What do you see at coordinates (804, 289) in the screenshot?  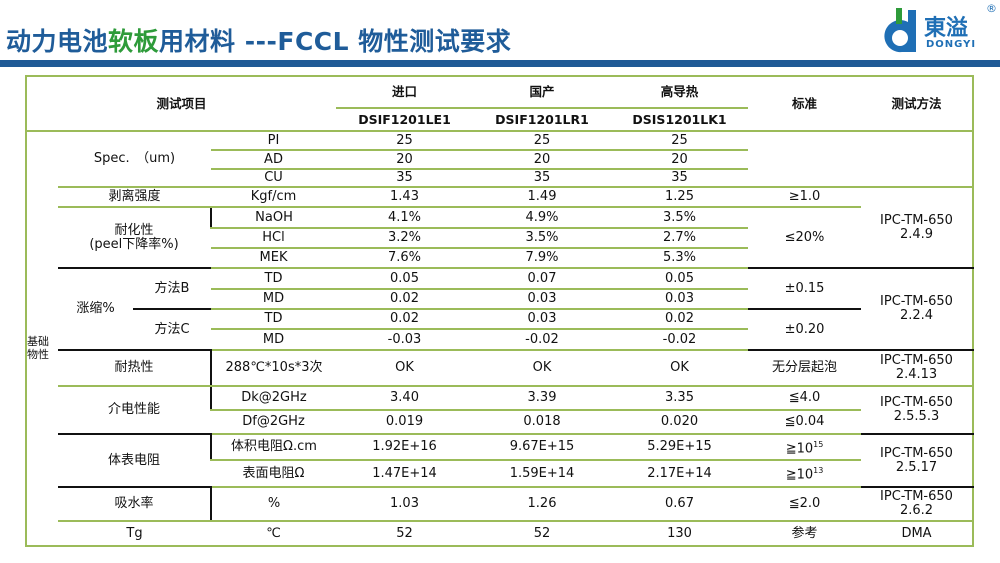 I see `standard: ±0.15` at bounding box center [804, 289].